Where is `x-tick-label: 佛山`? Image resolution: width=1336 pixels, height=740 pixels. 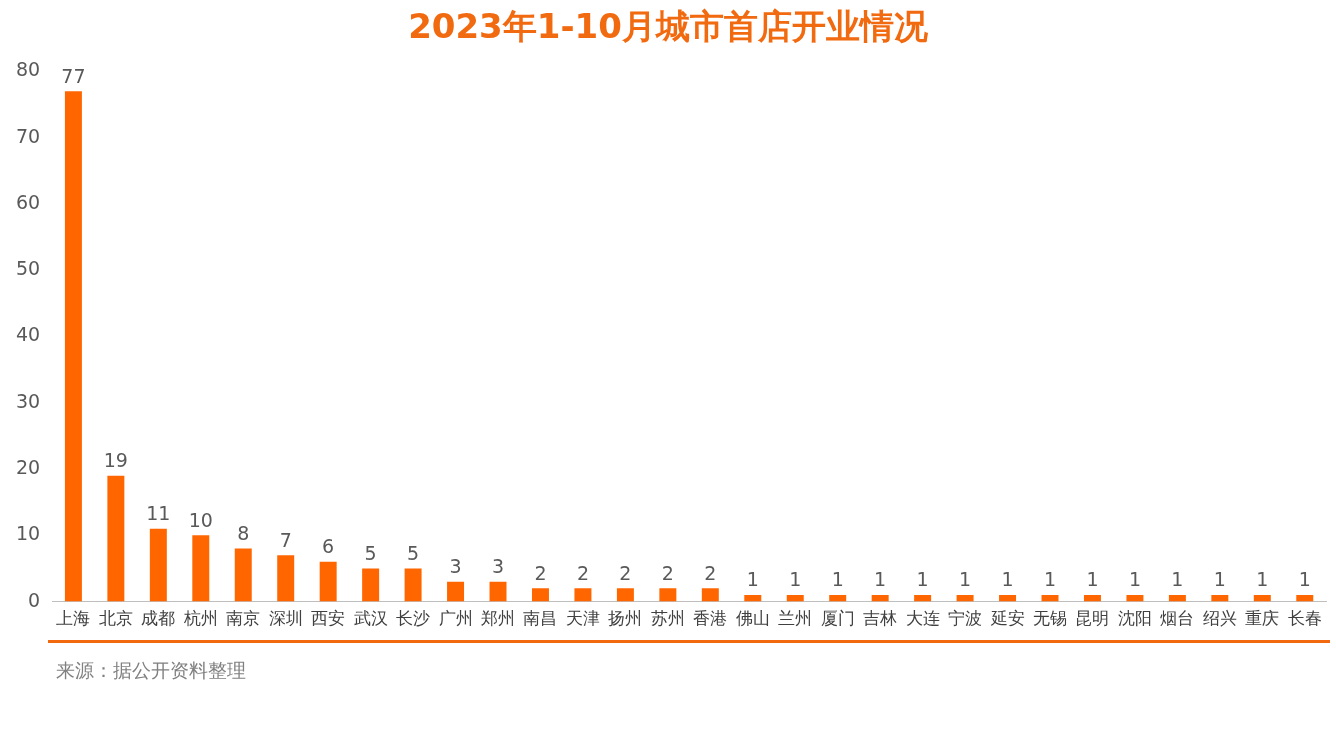 x-tick-label: 佛山 is located at coordinates (752, 618).